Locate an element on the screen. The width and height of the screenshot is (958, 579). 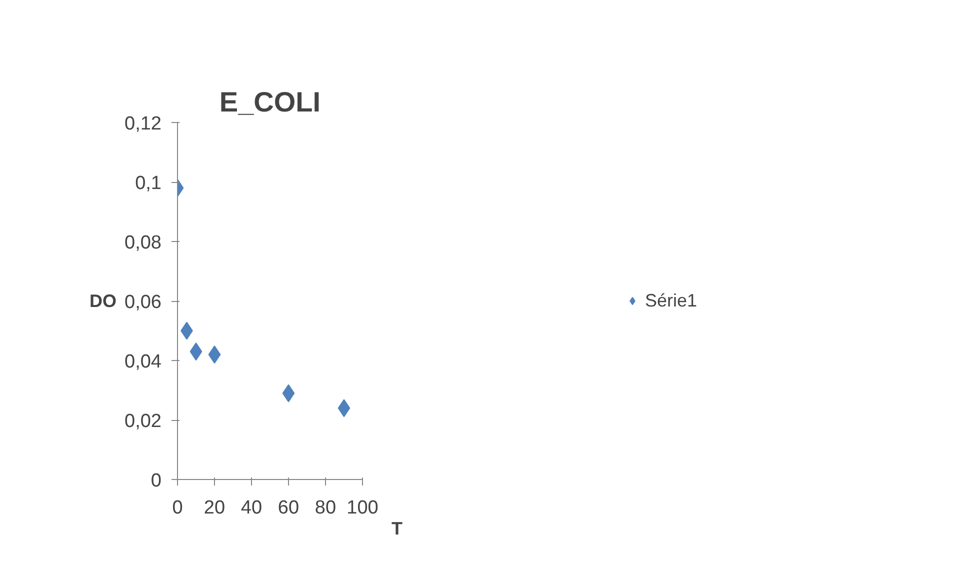
x-tick-label: 60 is located at coordinates (289, 508).